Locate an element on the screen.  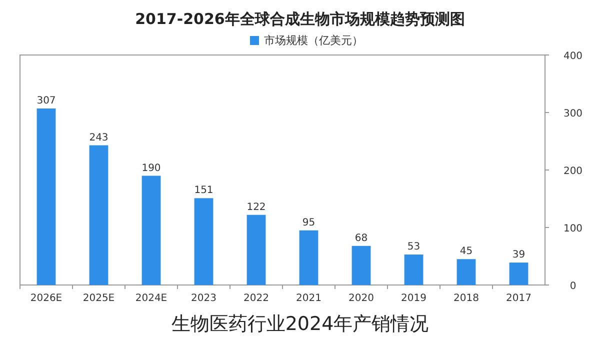
x-tick-label: 2020 is located at coordinates (361, 298).